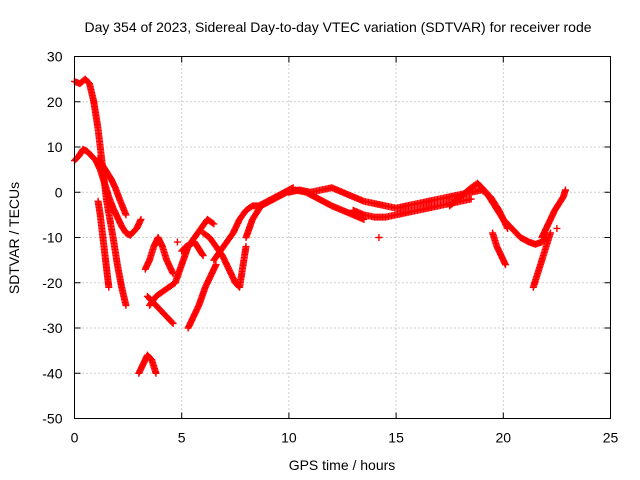 Image resolution: width=640 pixels, height=480 pixels. I want to click on x-tick-label: 20, so click(504, 438).